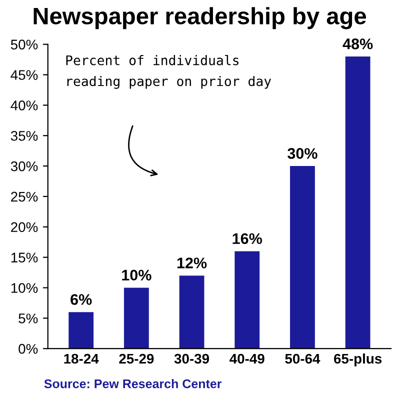 The image size is (399, 403). Describe the element at coordinates (192, 263) in the screenshot. I see `data-label: 12%` at that location.